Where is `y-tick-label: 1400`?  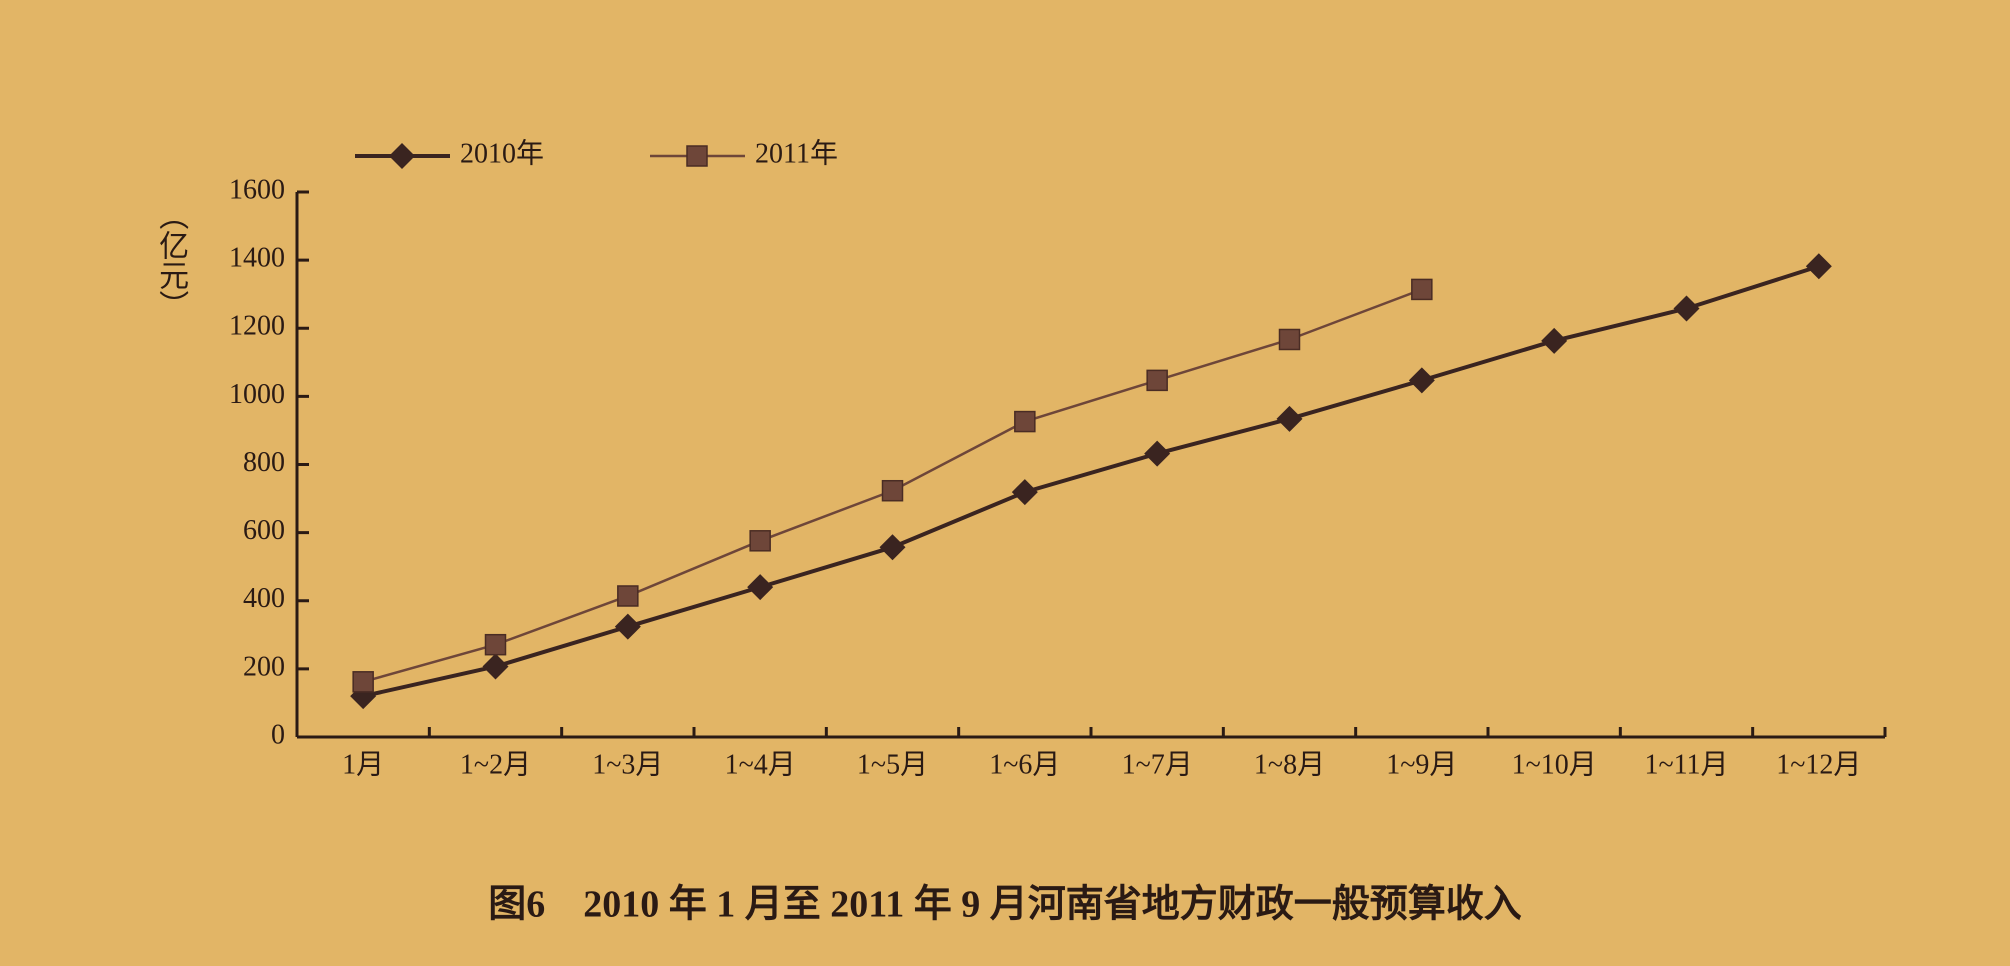 y-tick-label: 1400 is located at coordinates (257, 258).